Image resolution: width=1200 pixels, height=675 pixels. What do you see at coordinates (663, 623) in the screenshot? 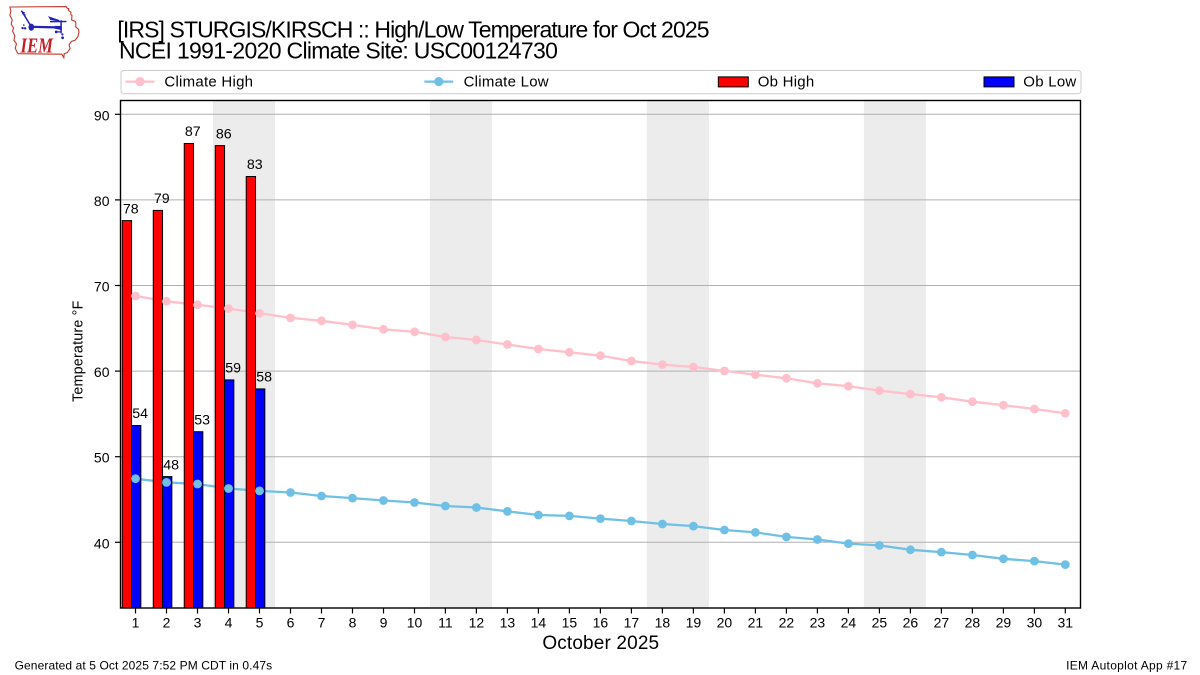
I see `svg-text: 18` at bounding box center [663, 623].